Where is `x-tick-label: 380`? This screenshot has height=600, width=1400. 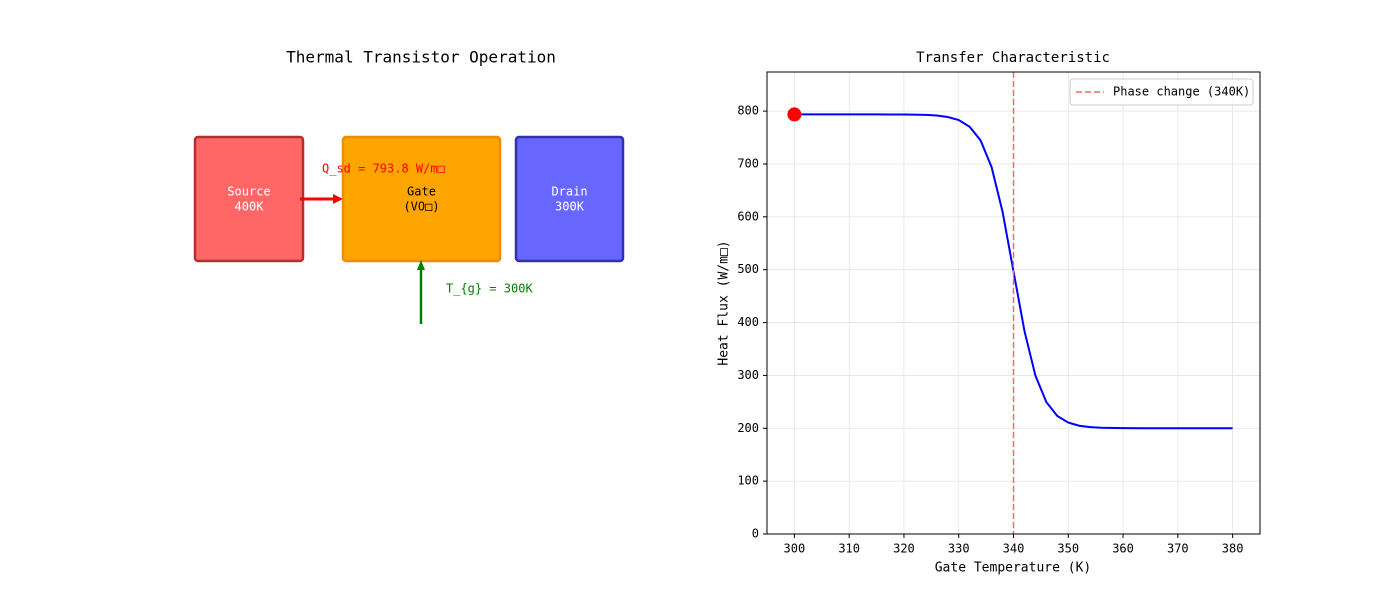 x-tick-label: 380 is located at coordinates (1233, 549).